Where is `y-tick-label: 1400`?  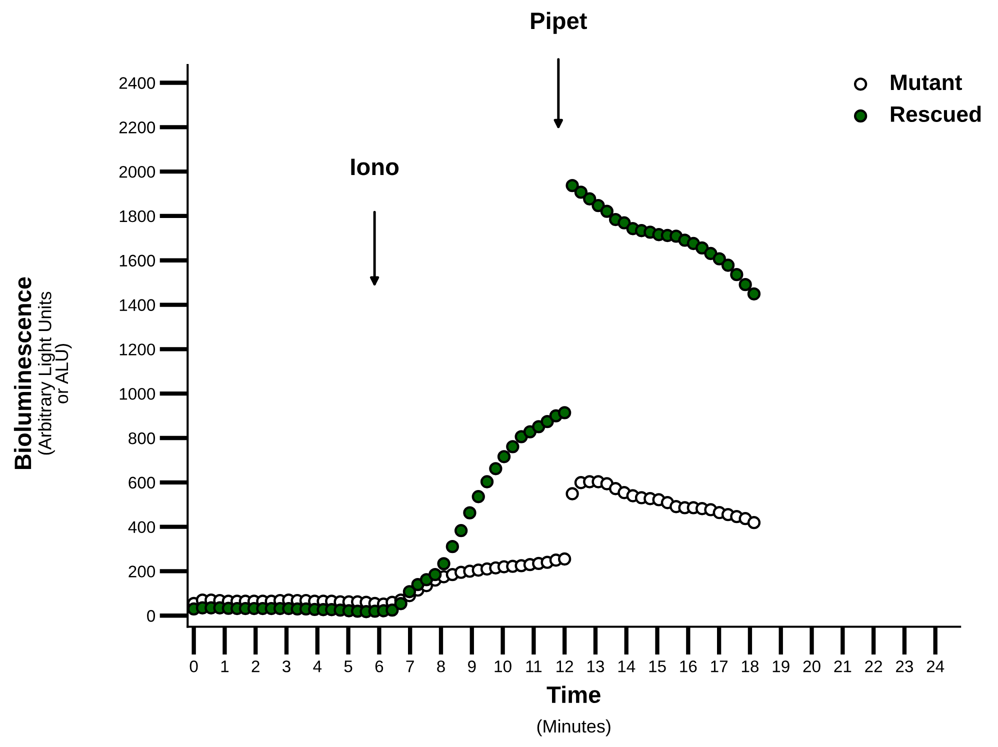
y-tick-label: 1400 is located at coordinates (138, 305).